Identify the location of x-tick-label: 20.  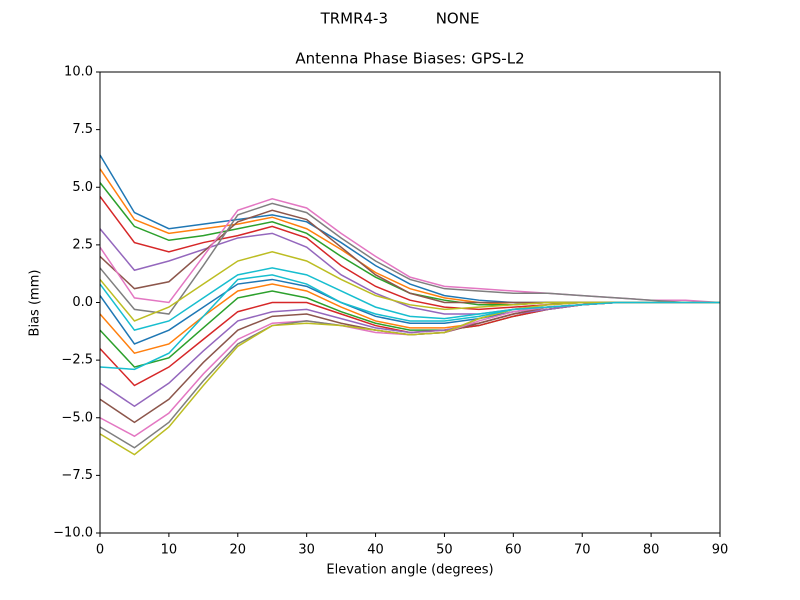
(238, 550).